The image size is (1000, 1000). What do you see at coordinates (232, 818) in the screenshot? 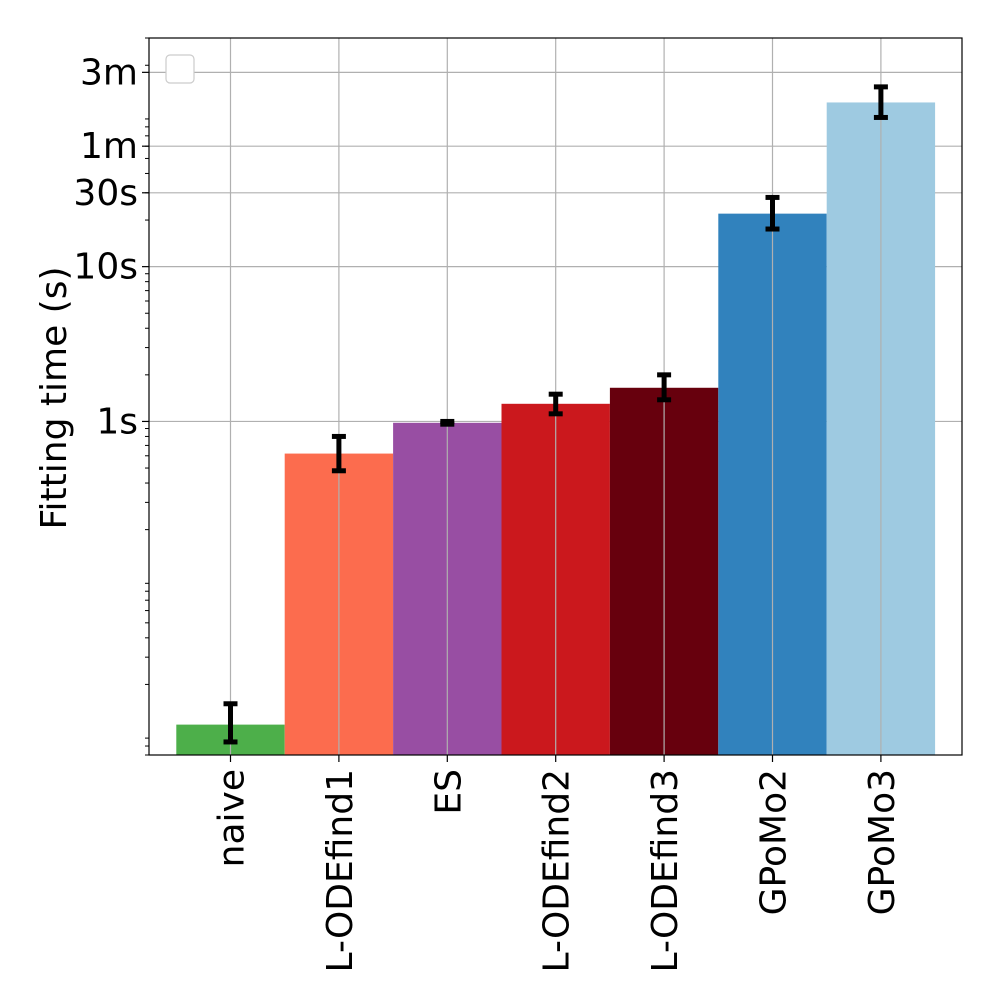
I see `x-tick-label: naive` at bounding box center [232, 818].